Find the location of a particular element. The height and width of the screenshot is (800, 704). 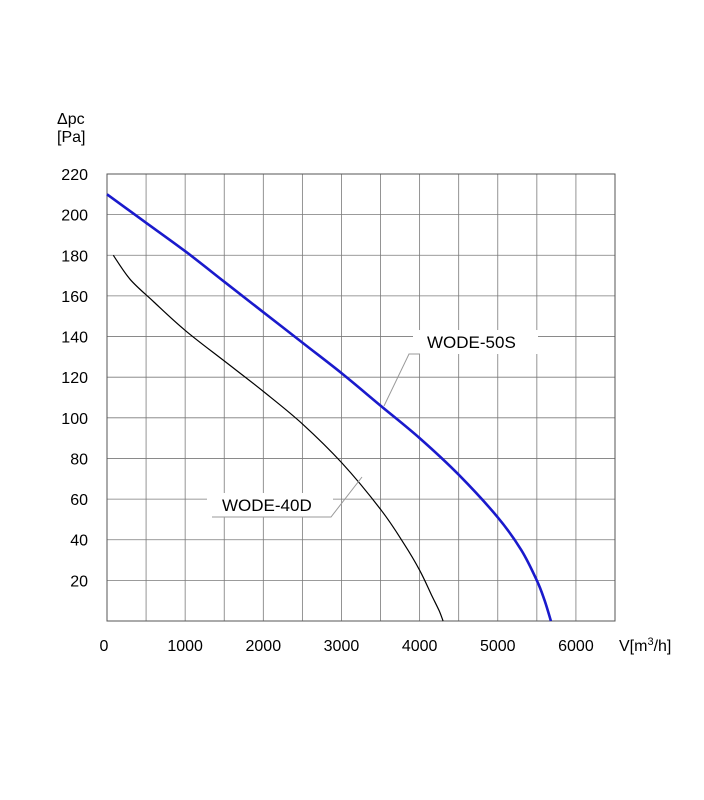

x-tick-label: 6000 is located at coordinates (576, 646).